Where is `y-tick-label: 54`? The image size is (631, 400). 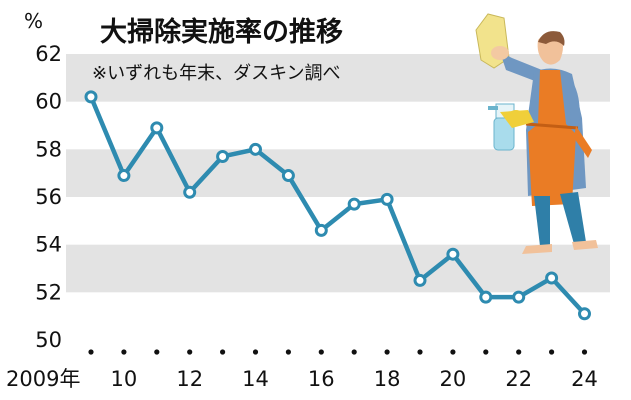 y-tick-label: 54 is located at coordinates (48, 245).